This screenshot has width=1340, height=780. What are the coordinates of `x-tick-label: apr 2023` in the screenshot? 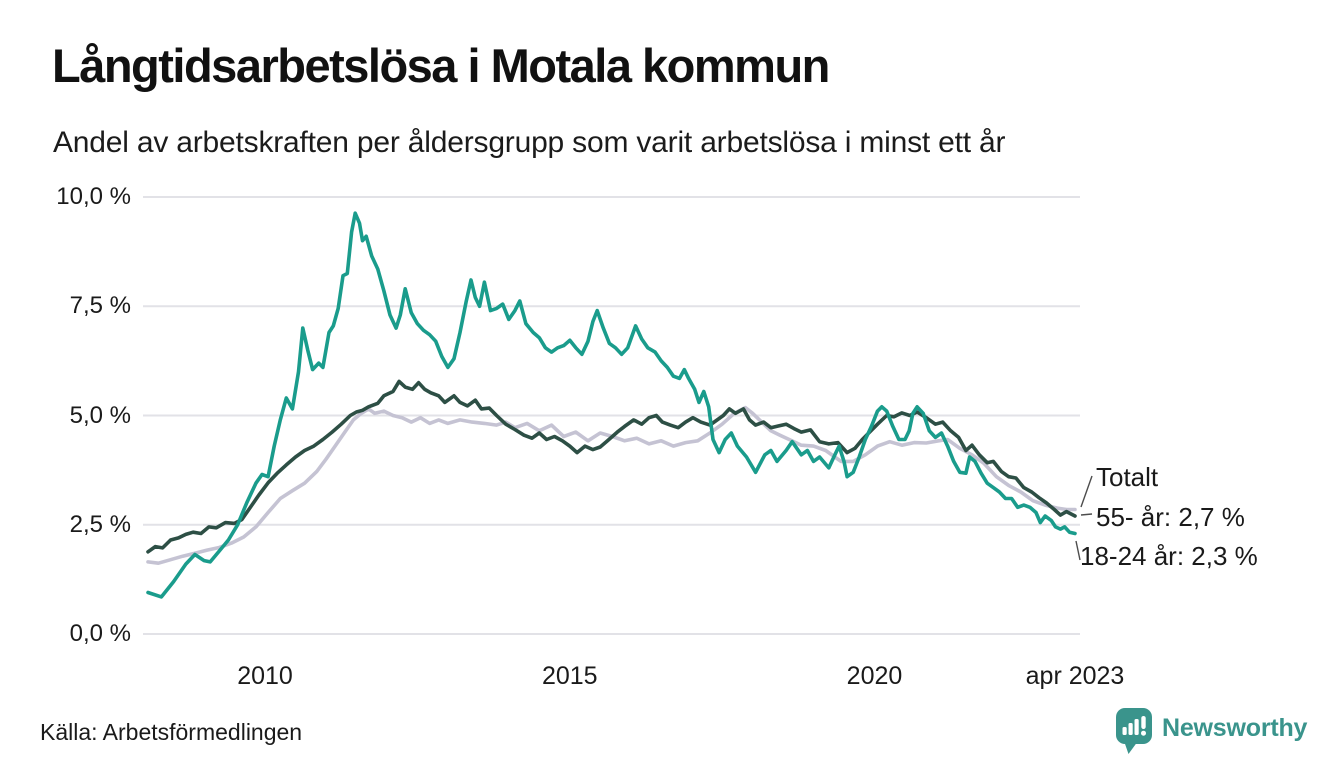 It's located at (1075, 676).